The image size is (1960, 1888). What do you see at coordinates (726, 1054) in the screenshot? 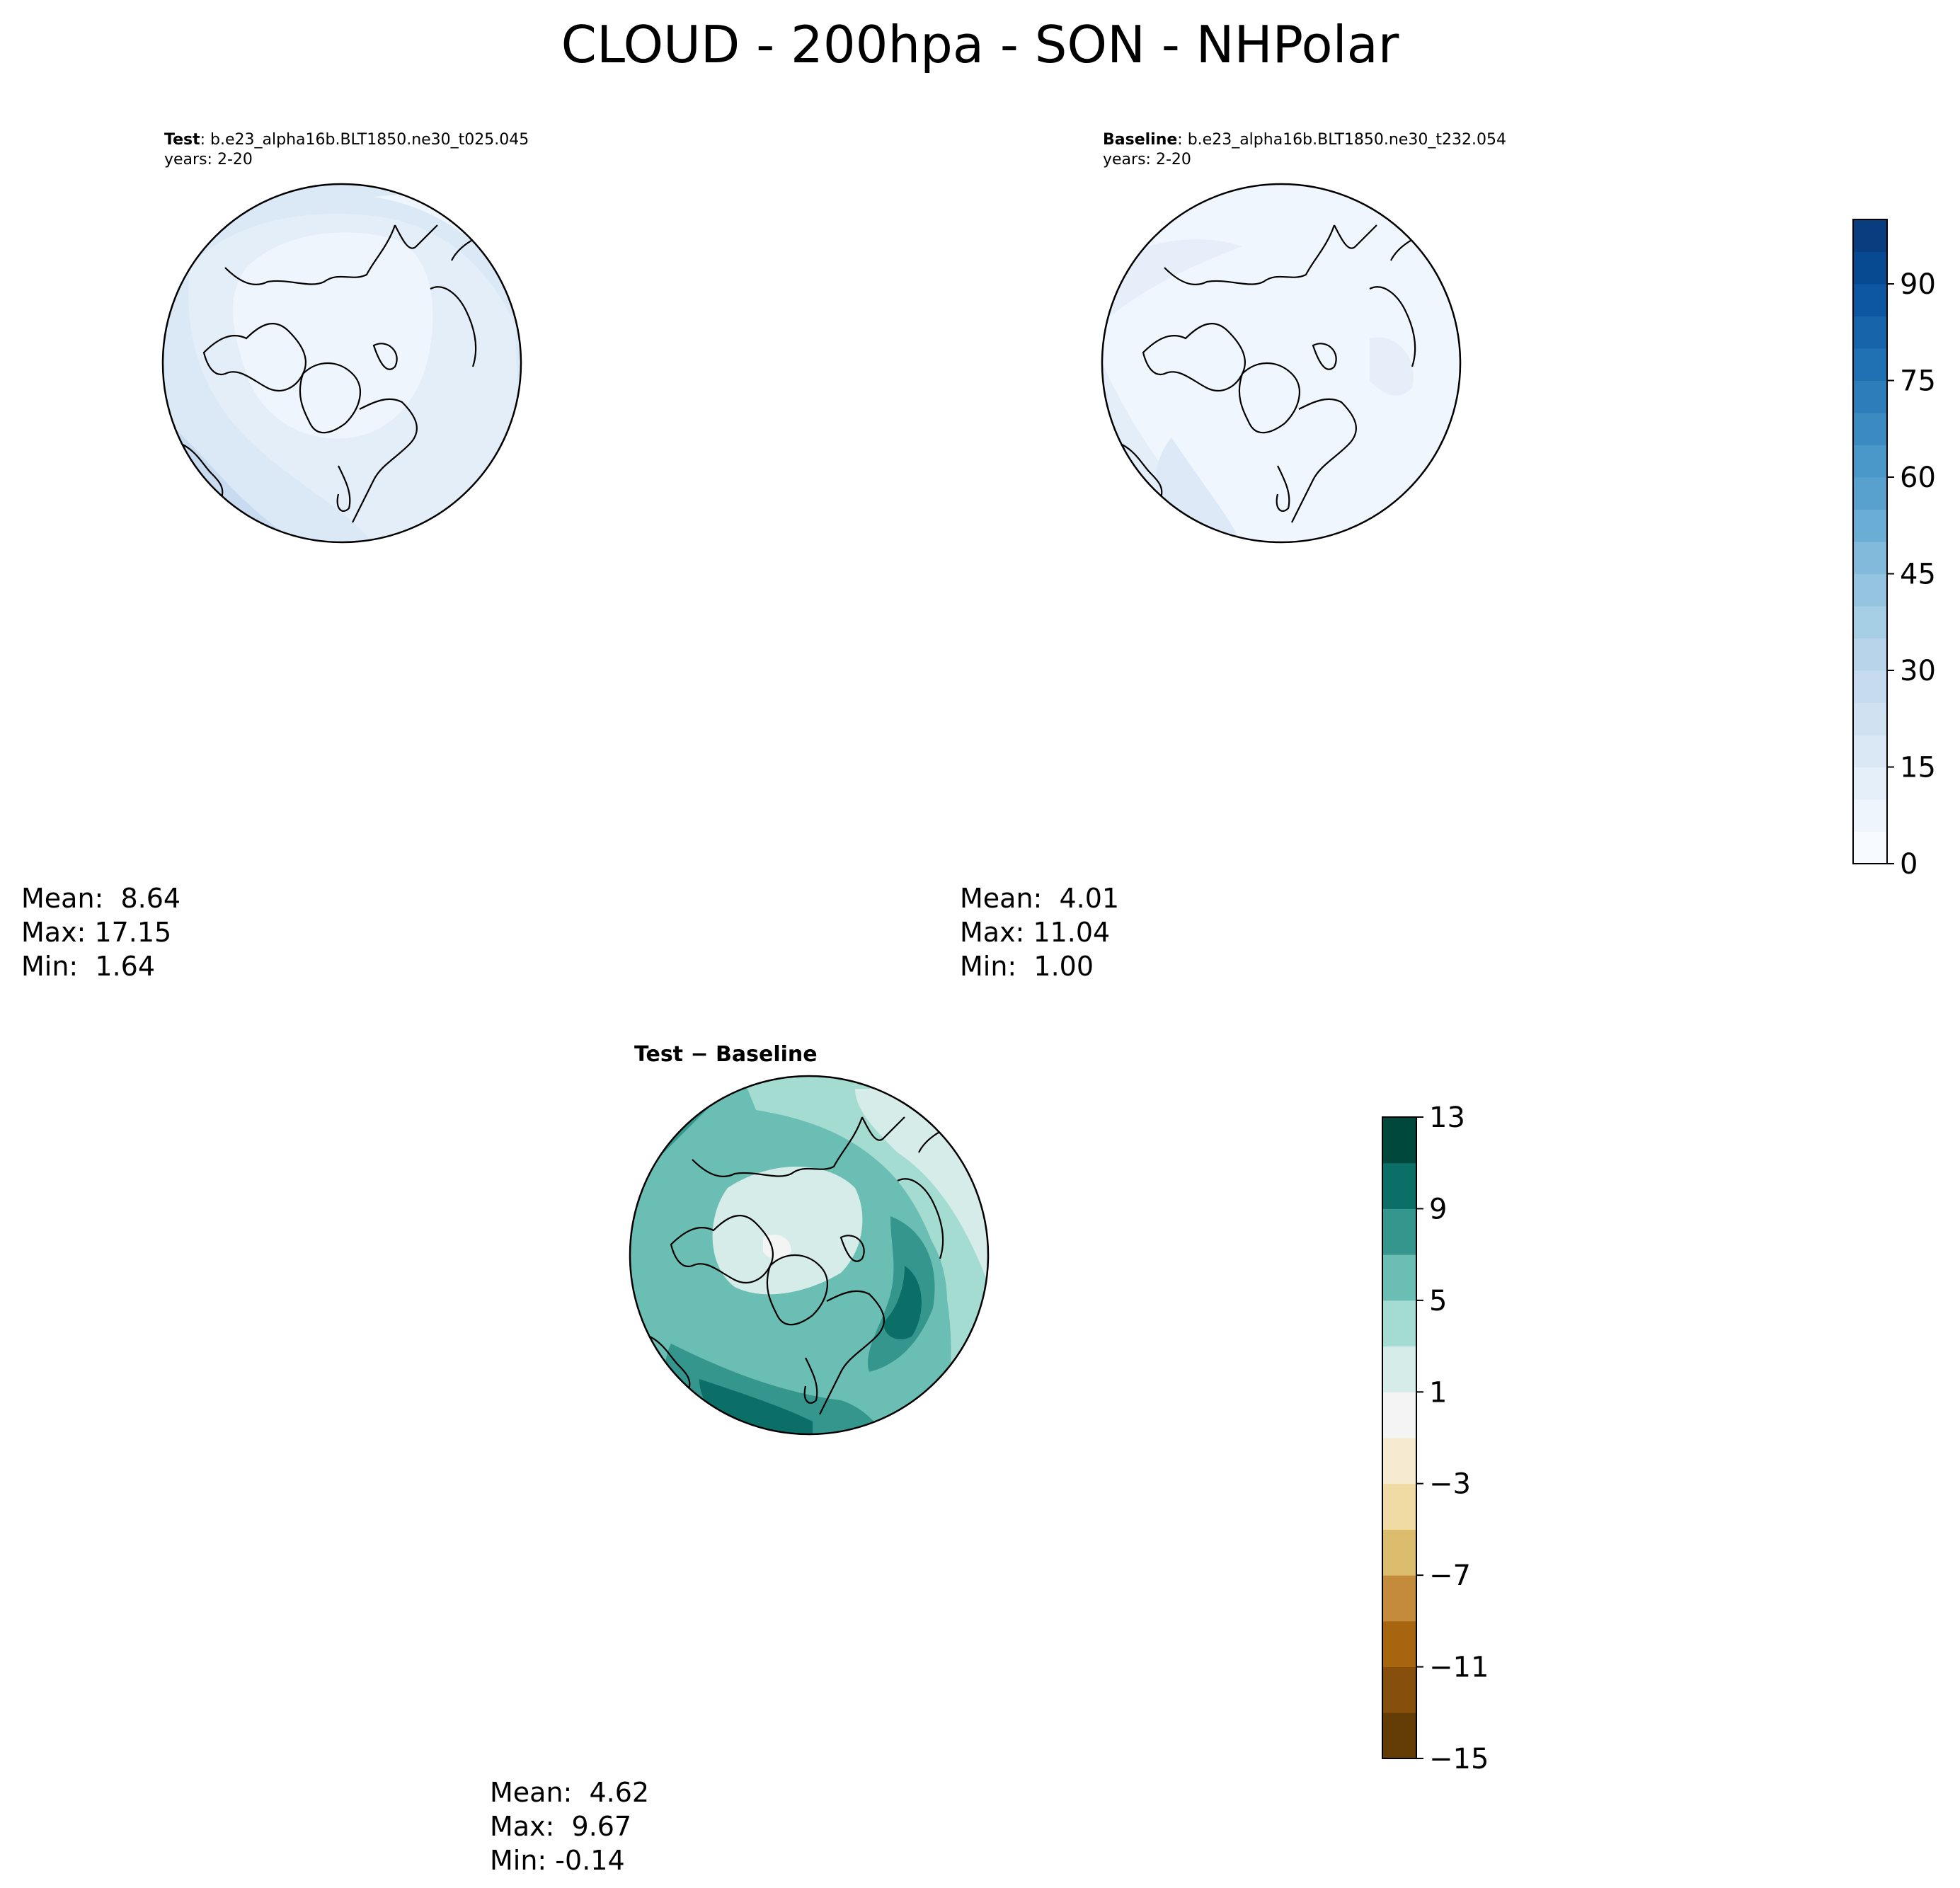
I see `diff-panel-label: Test − Baseline` at bounding box center [726, 1054].